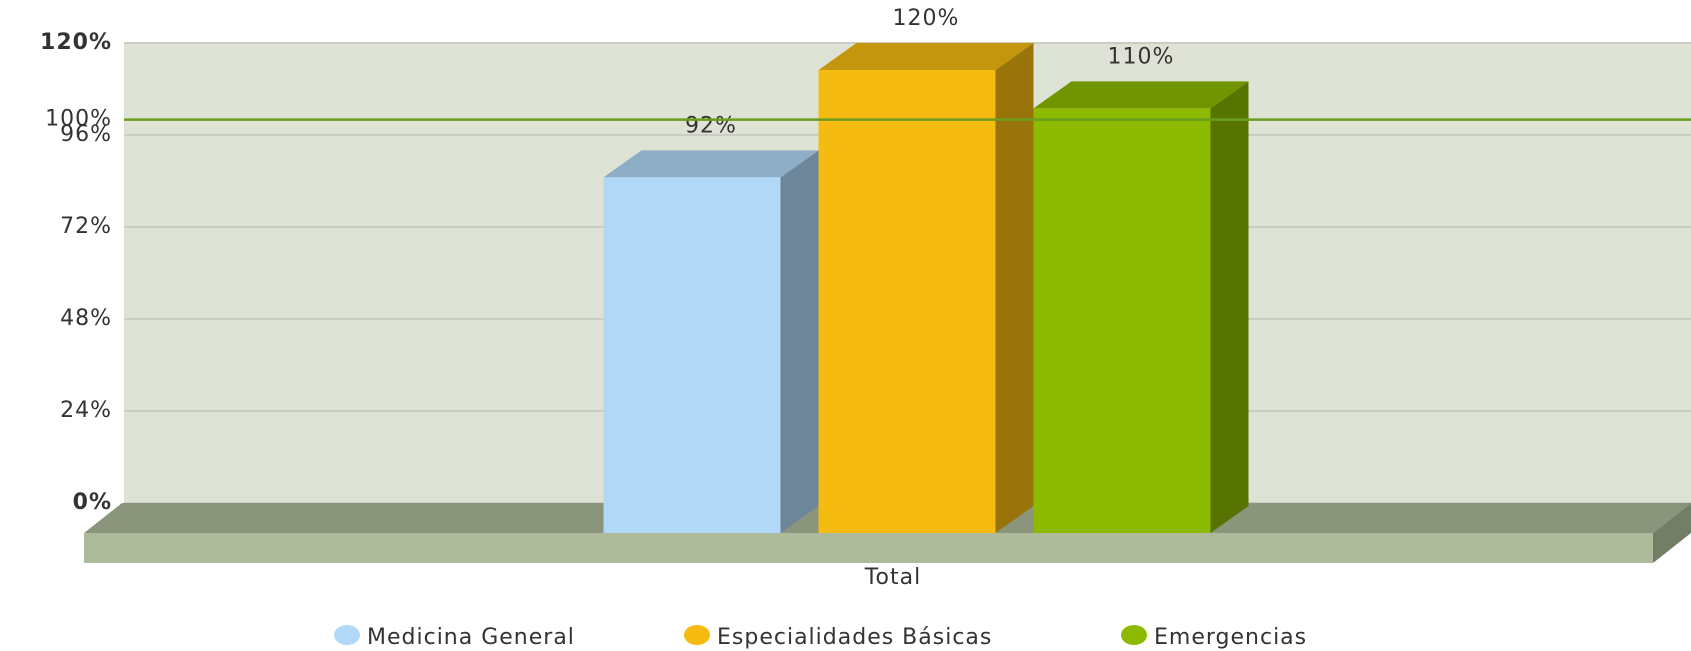 The width and height of the screenshot is (1691, 651). What do you see at coordinates (78, 119) in the screenshot?
I see `trend-label: 100%` at bounding box center [78, 119].